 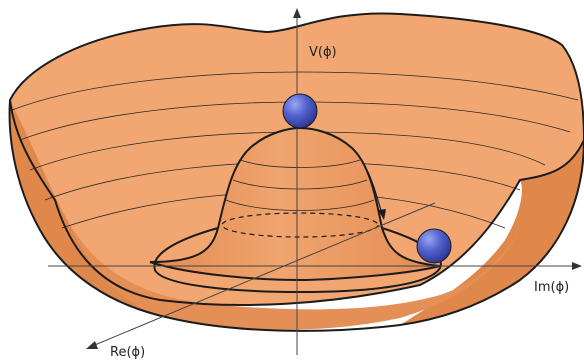 What do you see at coordinates (300, 111) in the screenshot?
I see `ball-top-unstable` at bounding box center [300, 111].